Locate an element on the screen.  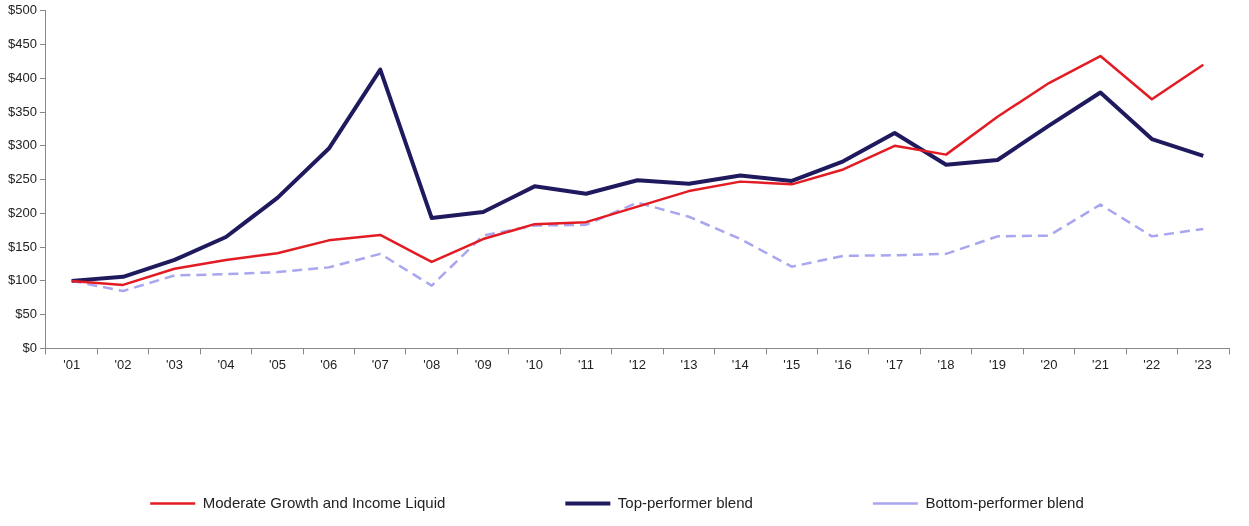
x-tick-label: '21 is located at coordinates (1100, 364).